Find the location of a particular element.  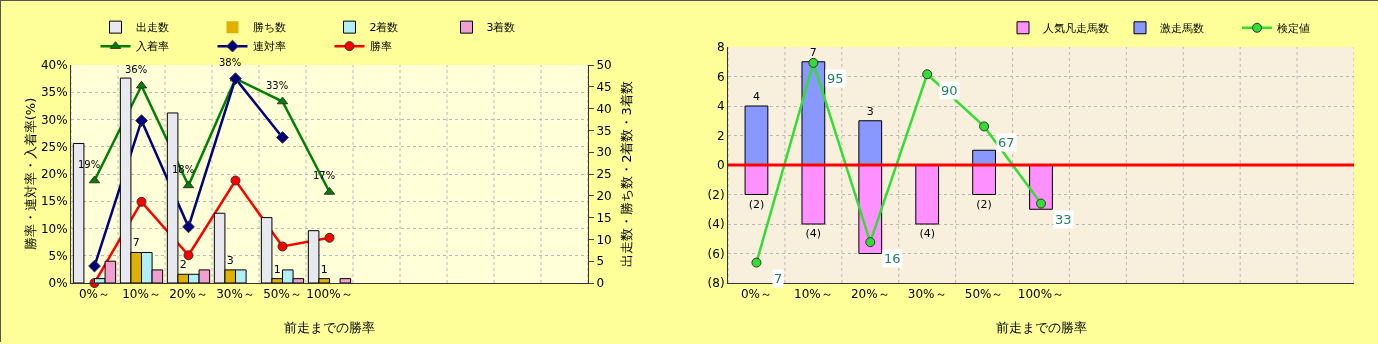

y-tick-label: (6) is located at coordinates (716, 253).